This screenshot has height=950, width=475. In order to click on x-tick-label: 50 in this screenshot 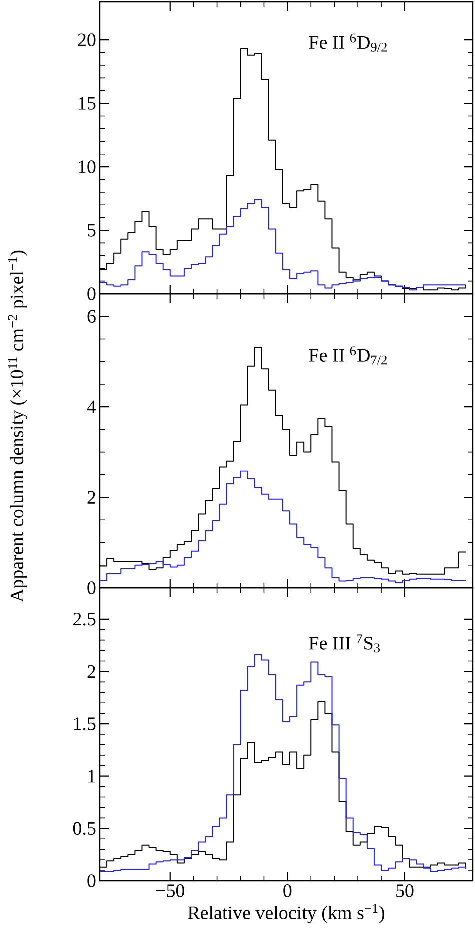, I will do `click(405, 891)`.